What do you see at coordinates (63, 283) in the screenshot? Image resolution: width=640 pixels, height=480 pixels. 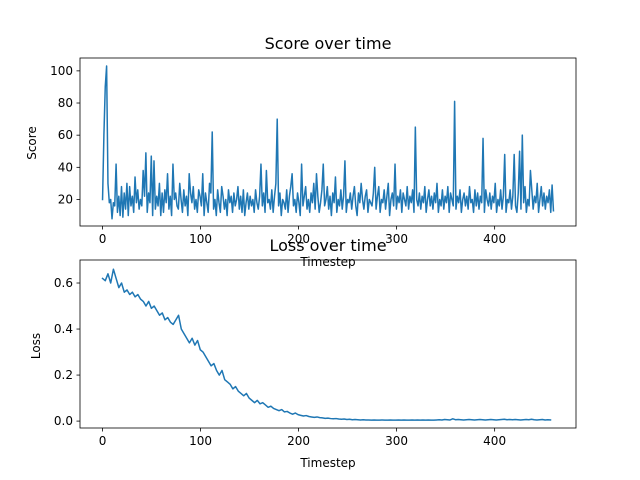 I see `y-tick-label: 0.6` at bounding box center [63, 283].